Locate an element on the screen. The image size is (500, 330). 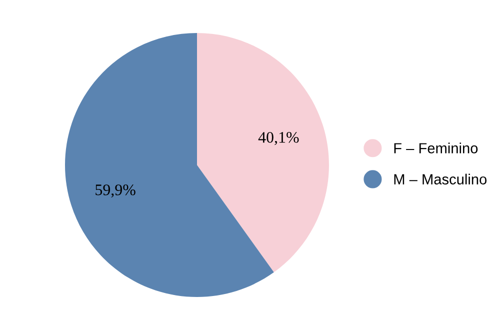
data-label: 40,1% is located at coordinates (278, 139).